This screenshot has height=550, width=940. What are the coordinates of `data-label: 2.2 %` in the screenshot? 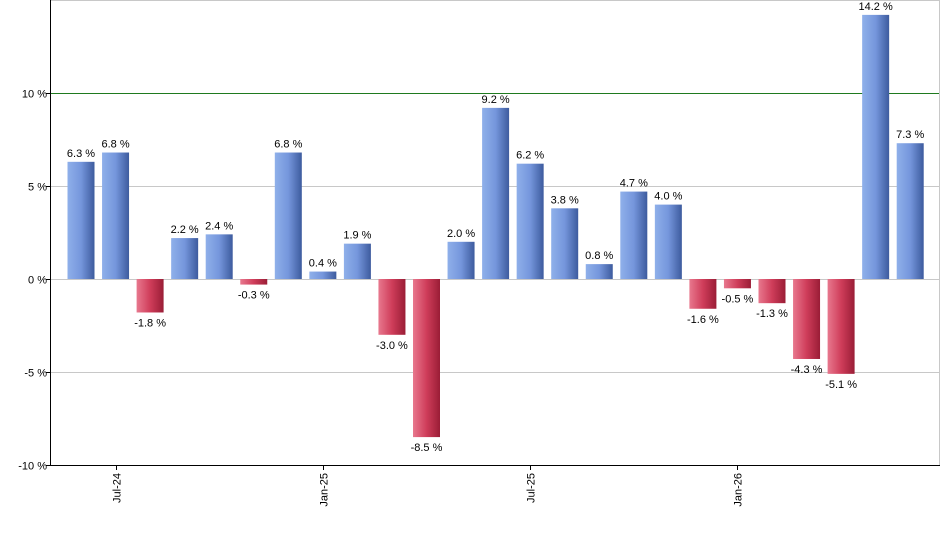 It's located at (185, 230).